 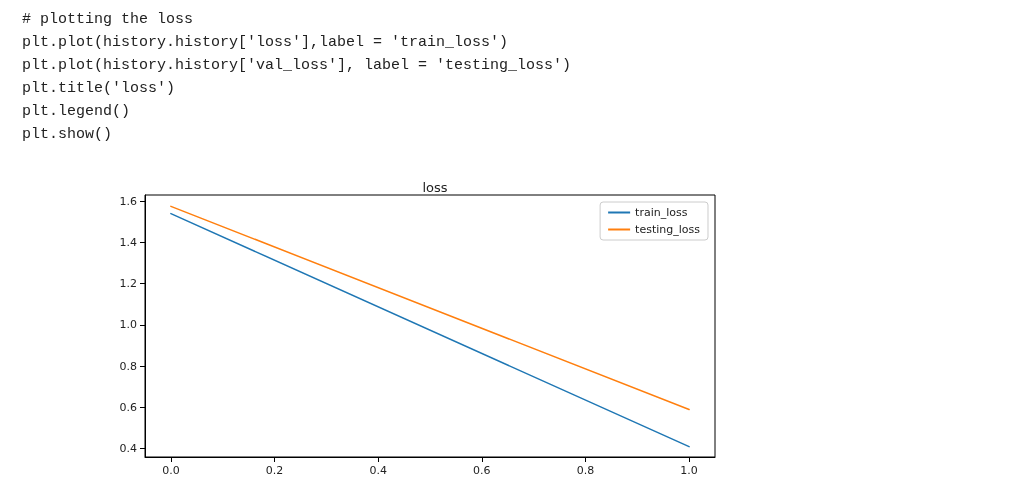 What do you see at coordinates (128, 201) in the screenshot?
I see `y-tick-label: 1.6` at bounding box center [128, 201].